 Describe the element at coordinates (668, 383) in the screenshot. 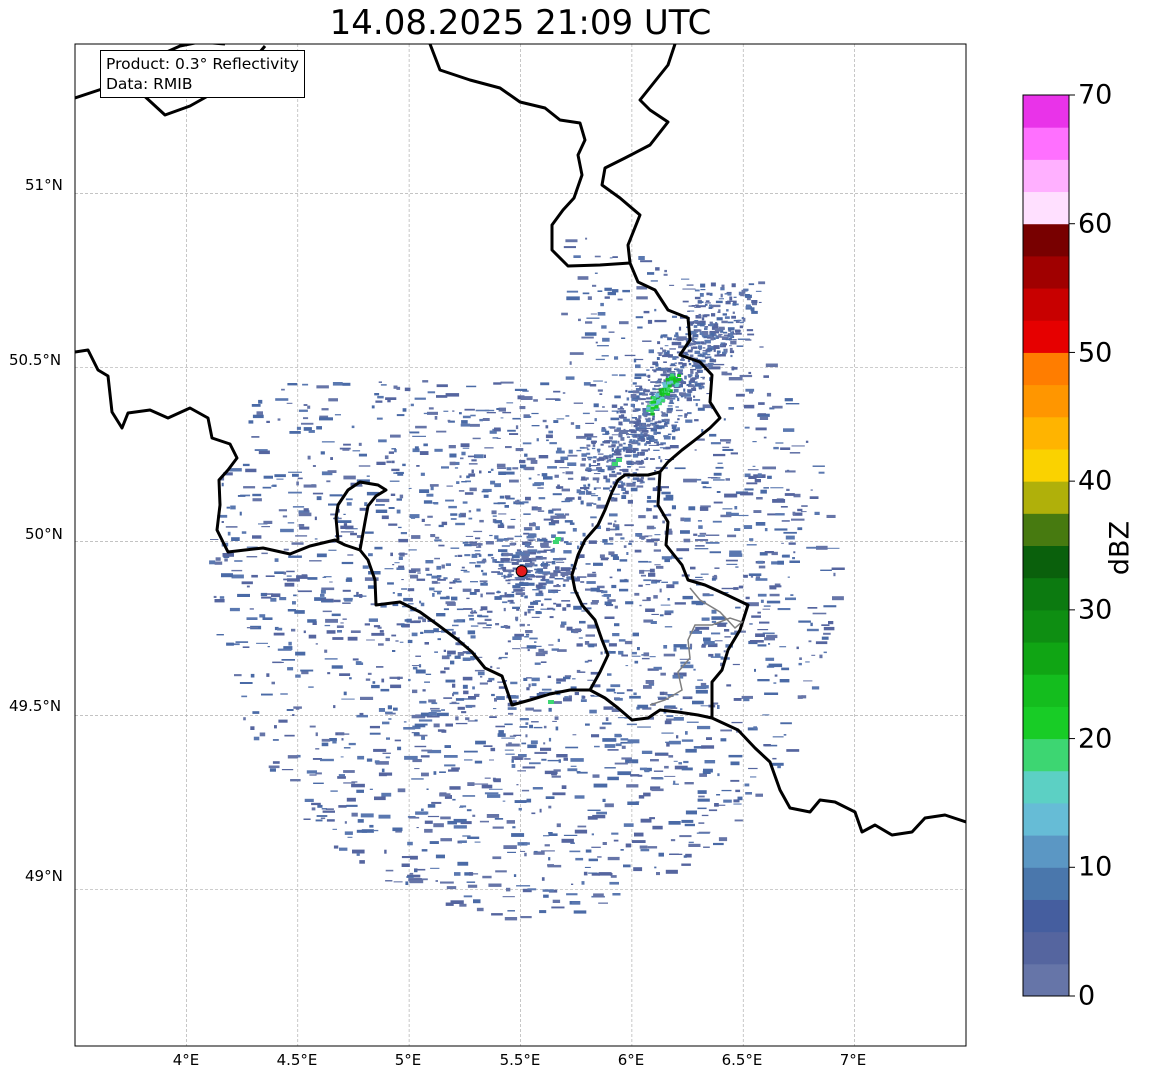

I see `strong-echo-cell` at that location.